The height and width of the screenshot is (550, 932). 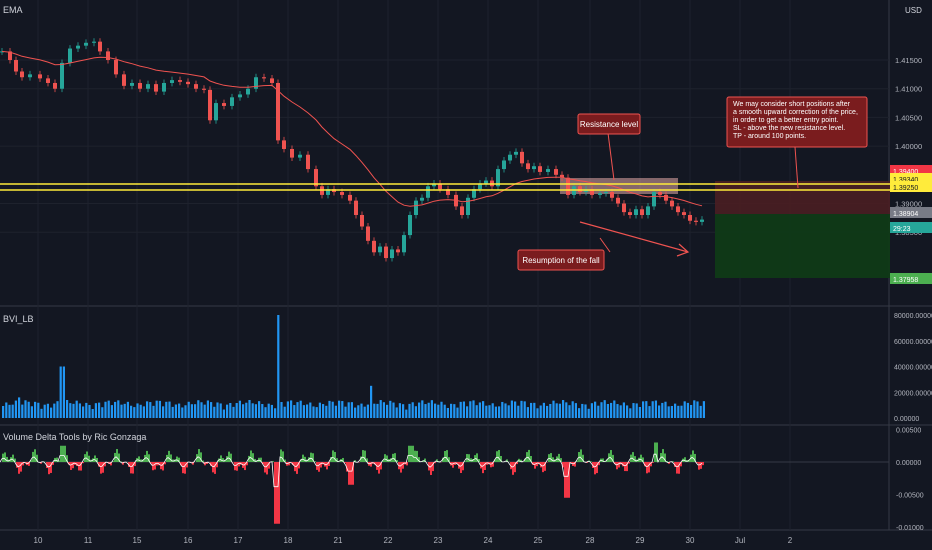 I want to click on time-tick-label: 15, so click(x=137, y=540).